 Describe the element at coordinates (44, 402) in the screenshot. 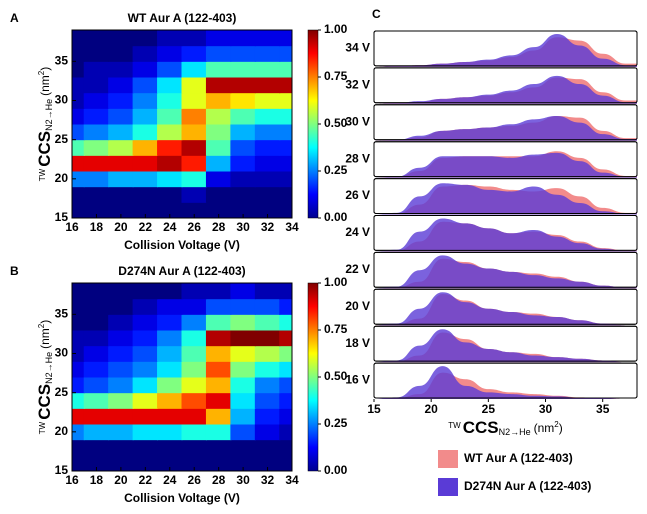

I see `label-main: CCS` at that location.